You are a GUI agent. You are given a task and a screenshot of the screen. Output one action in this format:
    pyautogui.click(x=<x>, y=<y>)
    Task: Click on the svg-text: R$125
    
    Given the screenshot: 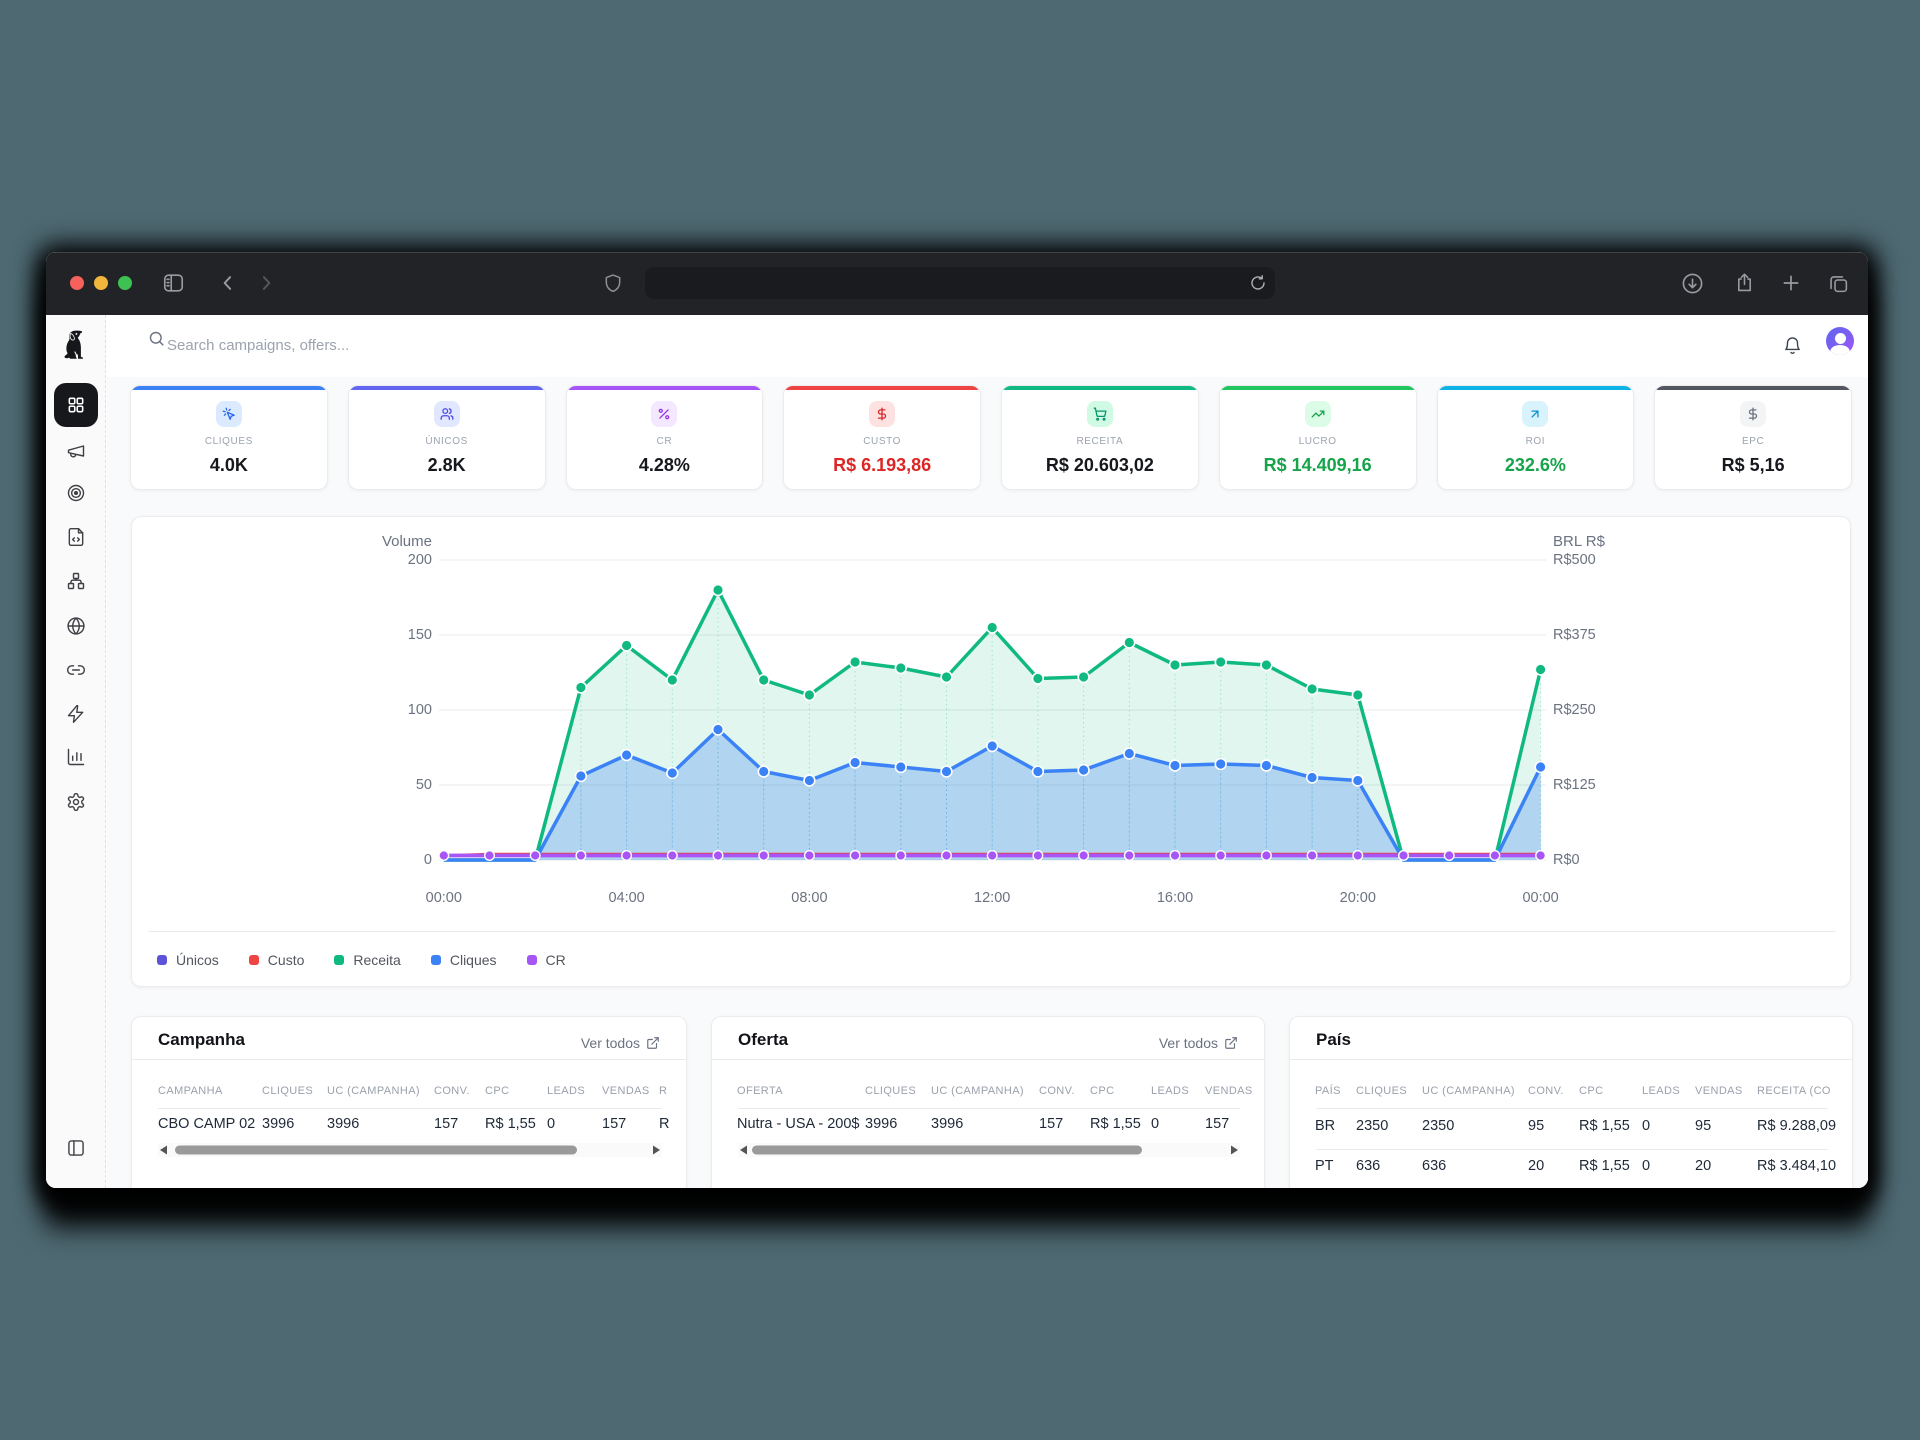 What is the action you would take?
    pyautogui.click(x=1574, y=785)
    